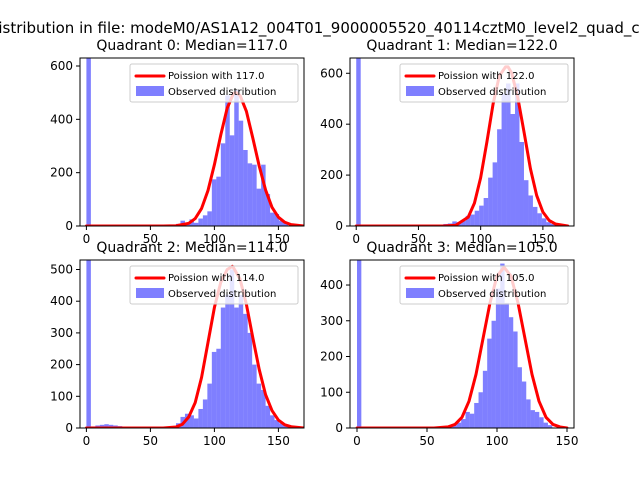 This screenshot has height=480, width=640. Describe the element at coordinates (331, 392) in the screenshot. I see `y-tick-label: 100` at that location.